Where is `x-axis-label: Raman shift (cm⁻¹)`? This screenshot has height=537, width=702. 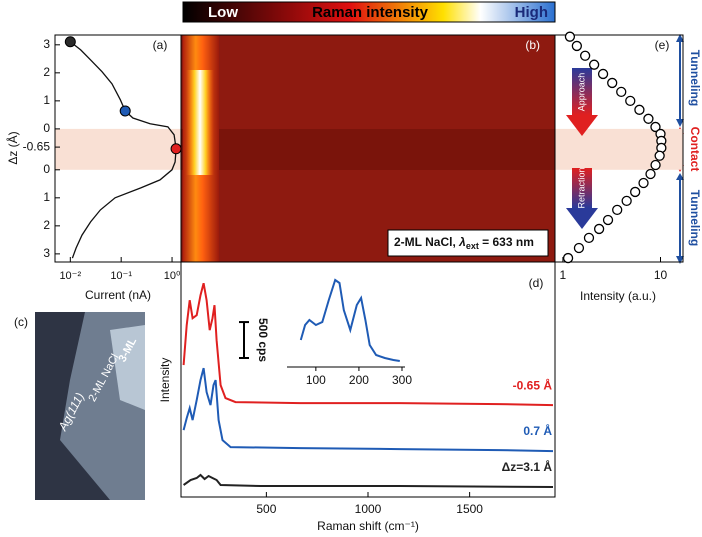
x-axis-label: Raman shift (cm⁻¹) is located at coordinates (368, 526).